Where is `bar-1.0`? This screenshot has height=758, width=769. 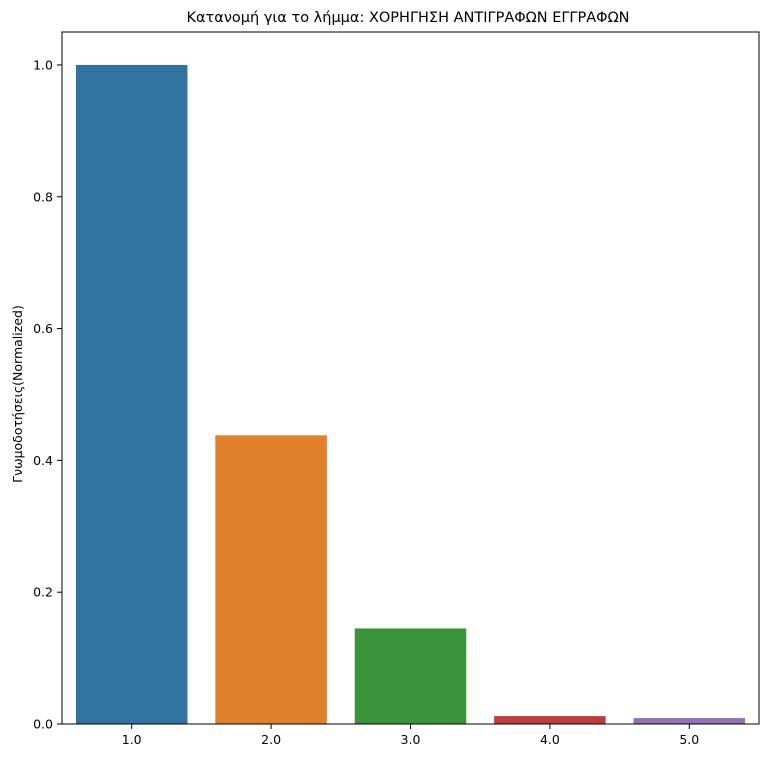
bar-1.0 is located at coordinates (131, 394).